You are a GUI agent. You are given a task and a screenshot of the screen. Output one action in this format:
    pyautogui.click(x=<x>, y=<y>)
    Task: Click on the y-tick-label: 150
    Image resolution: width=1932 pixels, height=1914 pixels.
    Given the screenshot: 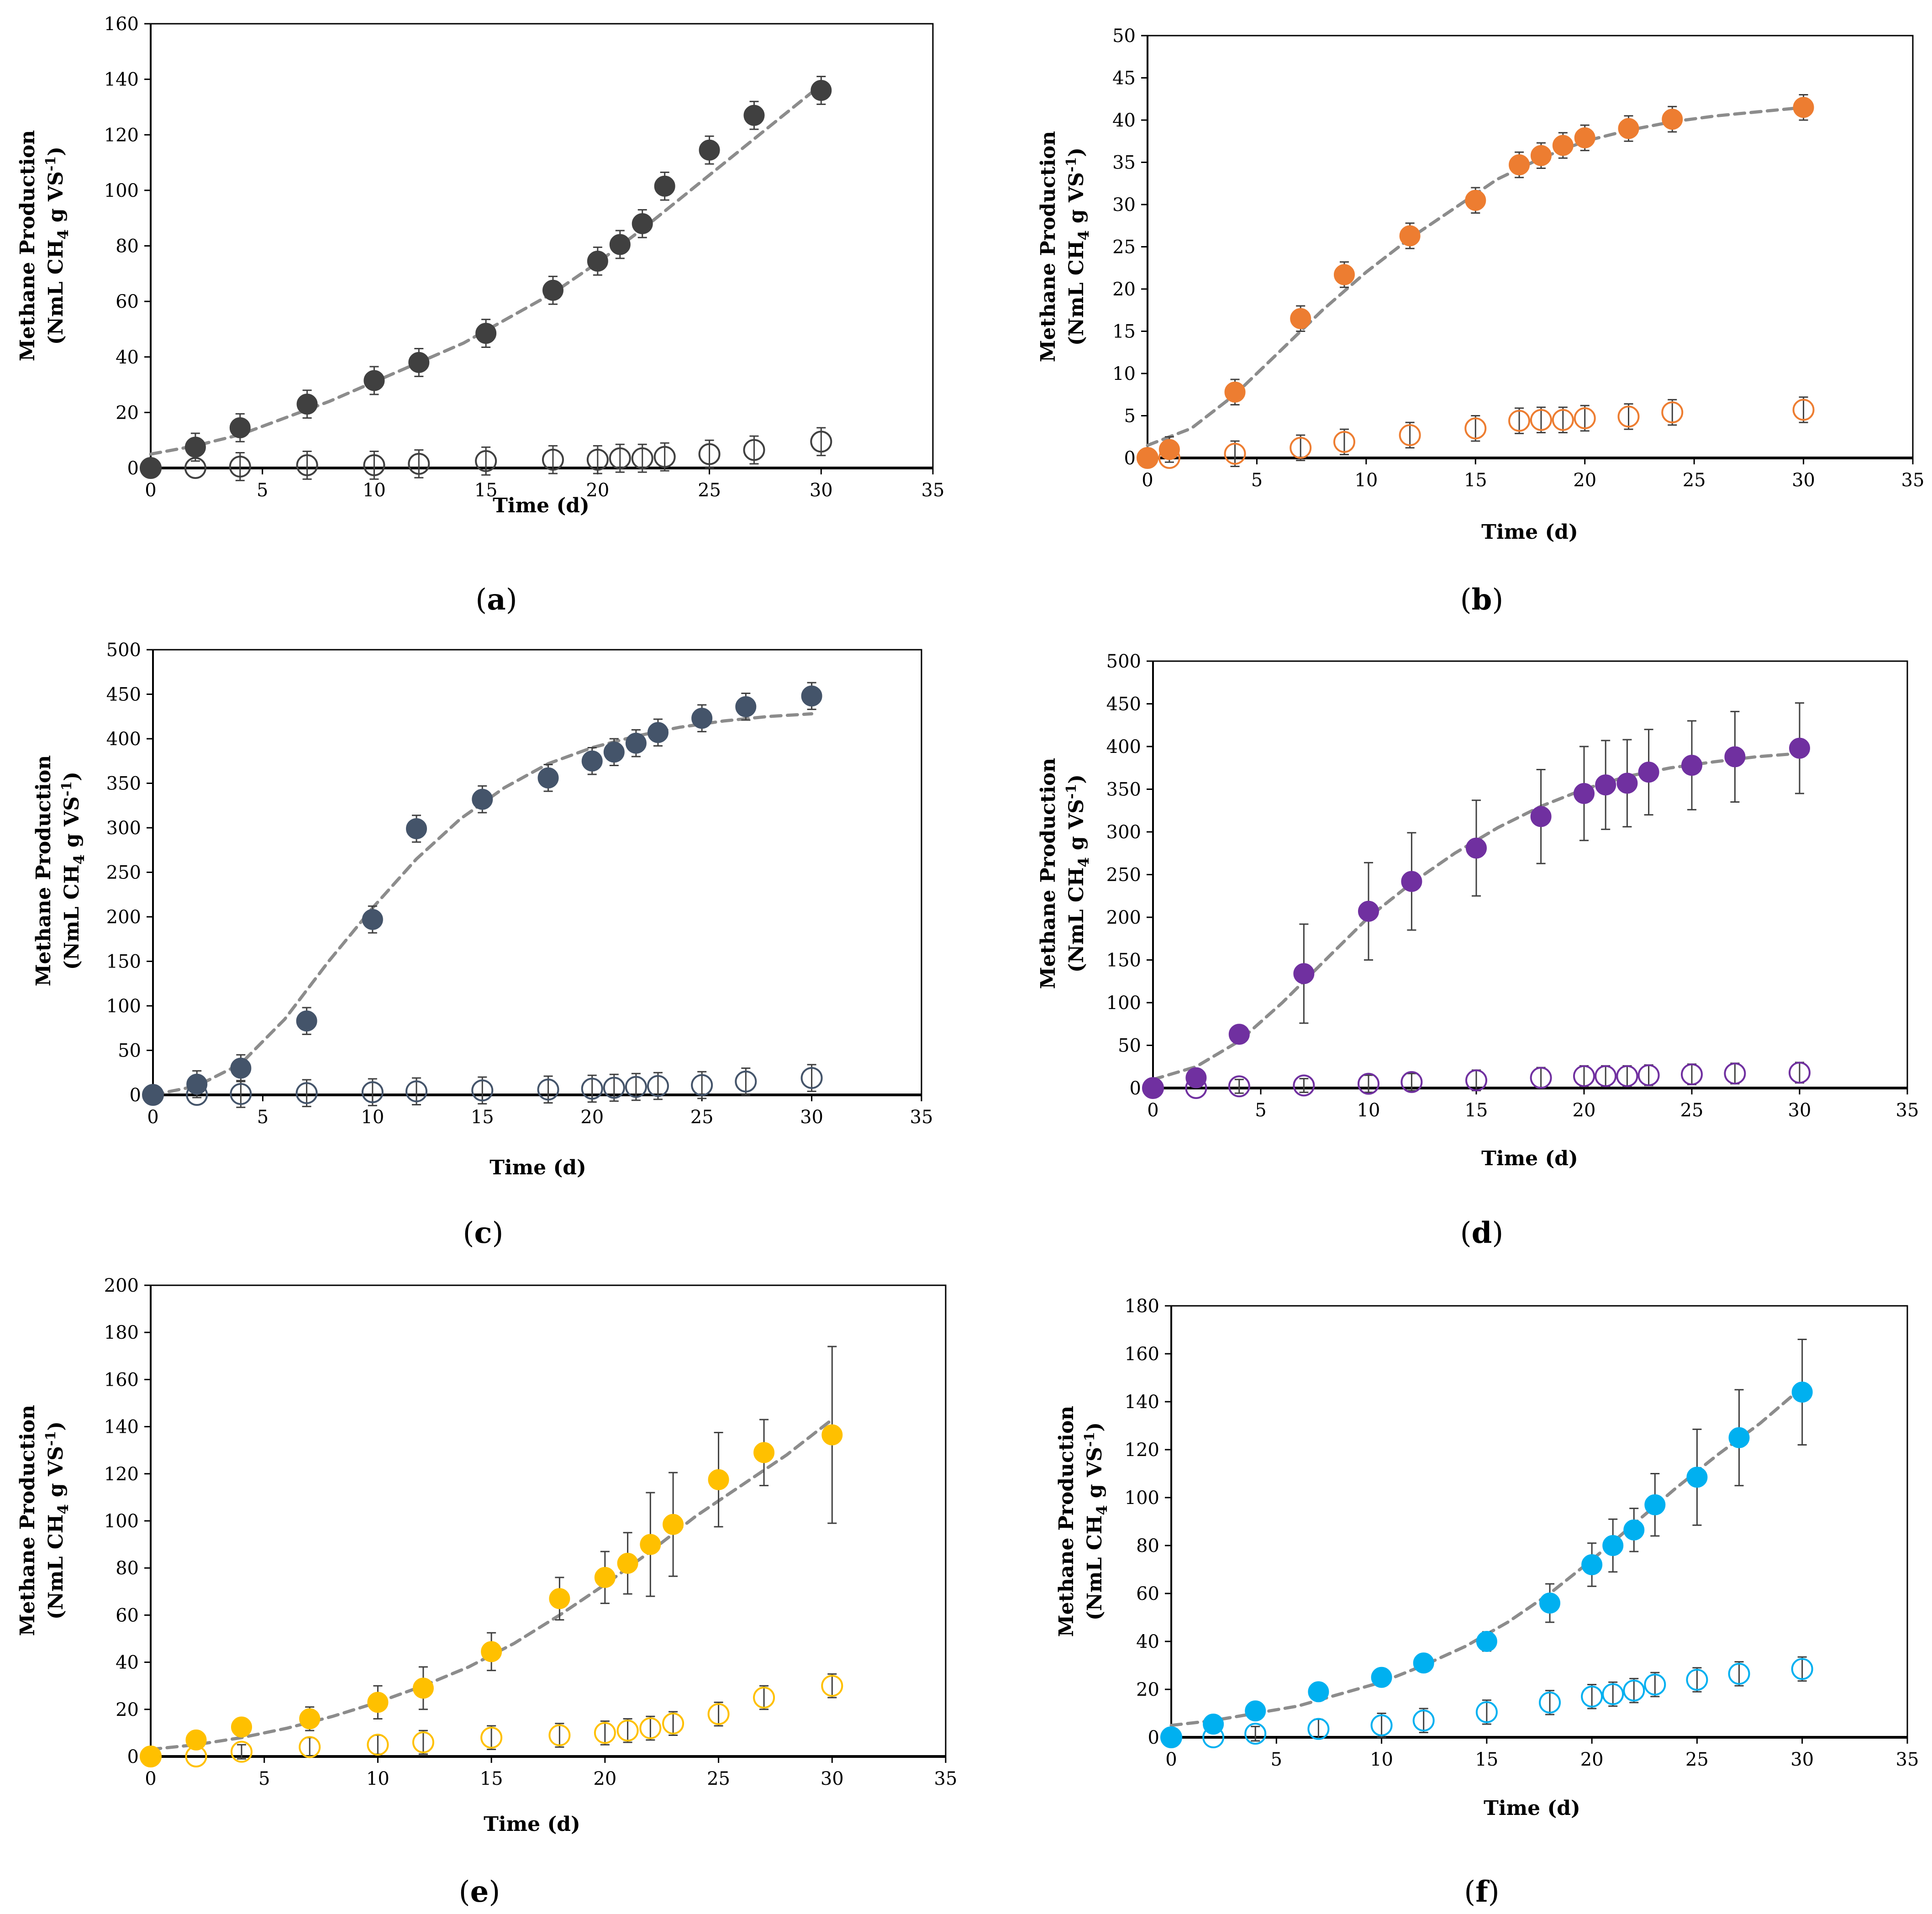 What is the action you would take?
    pyautogui.click(x=123, y=962)
    